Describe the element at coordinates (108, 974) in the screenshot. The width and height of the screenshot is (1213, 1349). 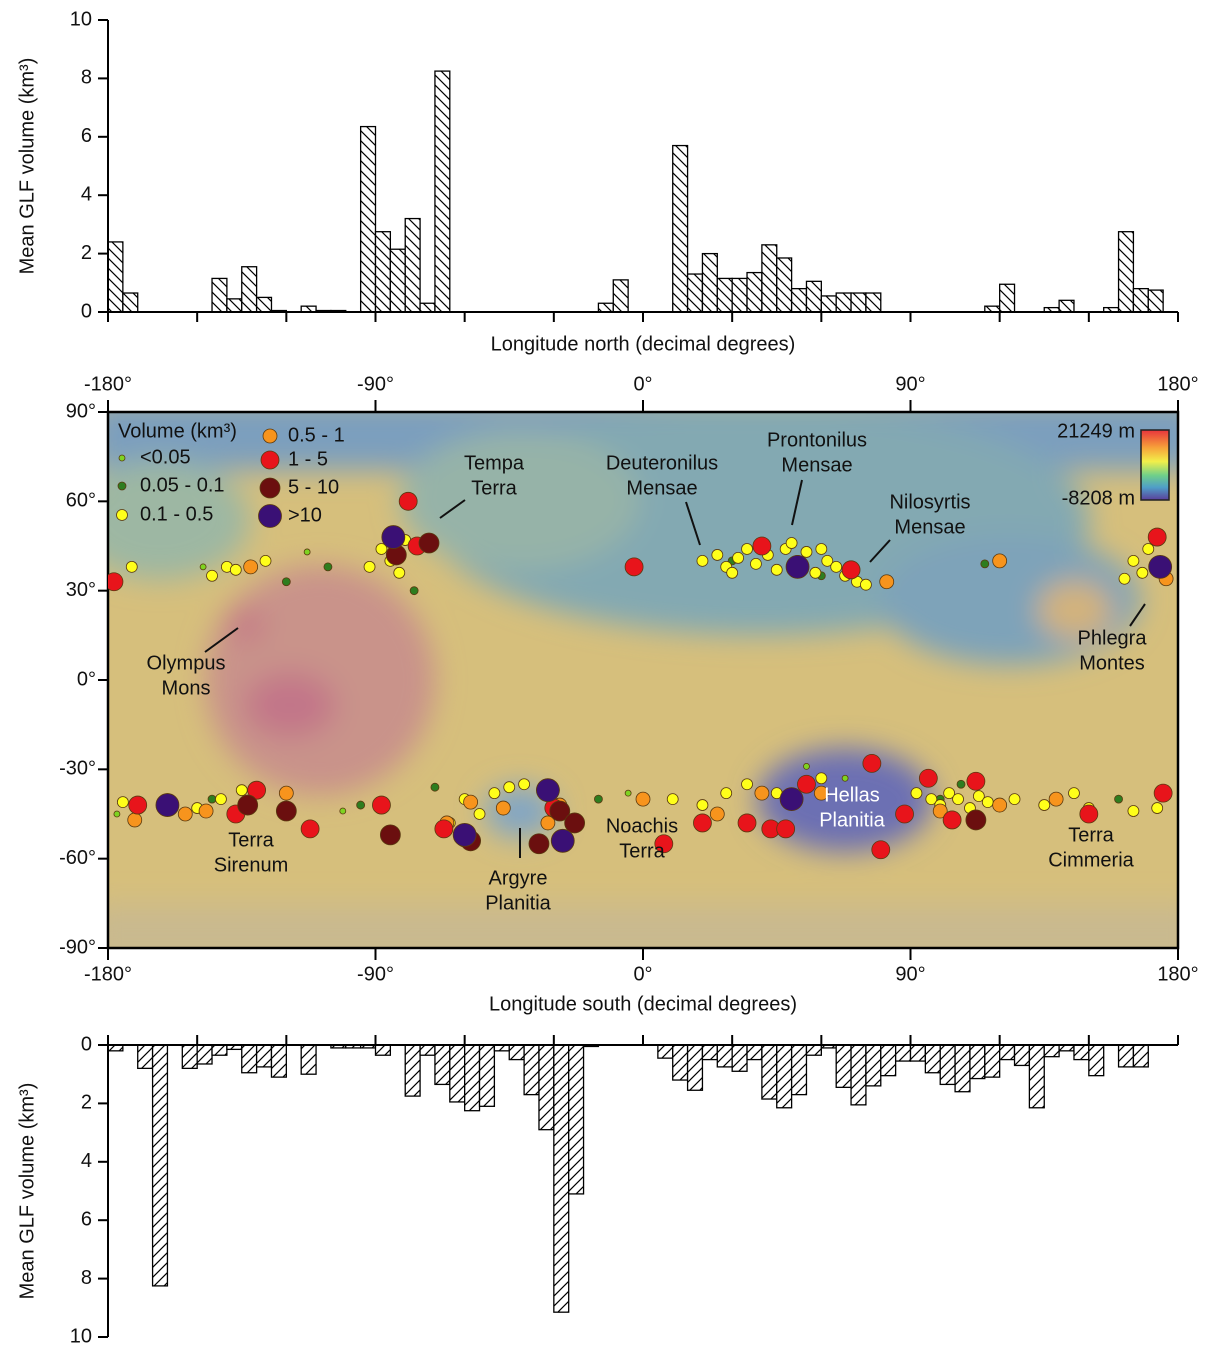
I see `x-tick-label-bottom: -180°` at that location.